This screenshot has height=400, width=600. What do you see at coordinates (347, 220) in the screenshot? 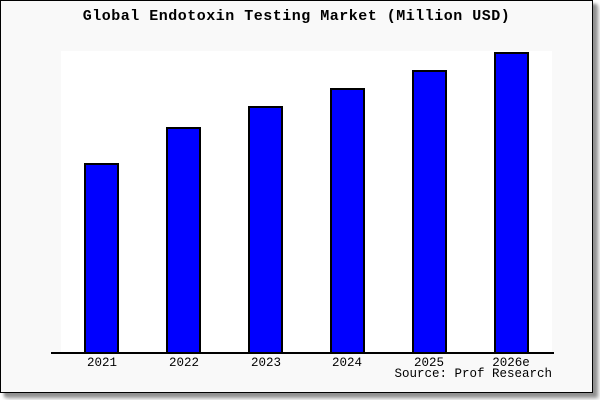
I see `bar-2024` at bounding box center [347, 220].